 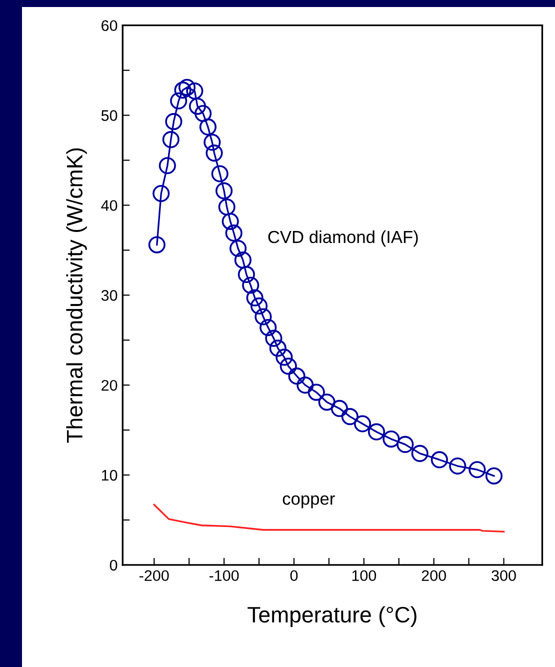 What do you see at coordinates (110, 26) in the screenshot?
I see `y-tick-label: 60` at bounding box center [110, 26].